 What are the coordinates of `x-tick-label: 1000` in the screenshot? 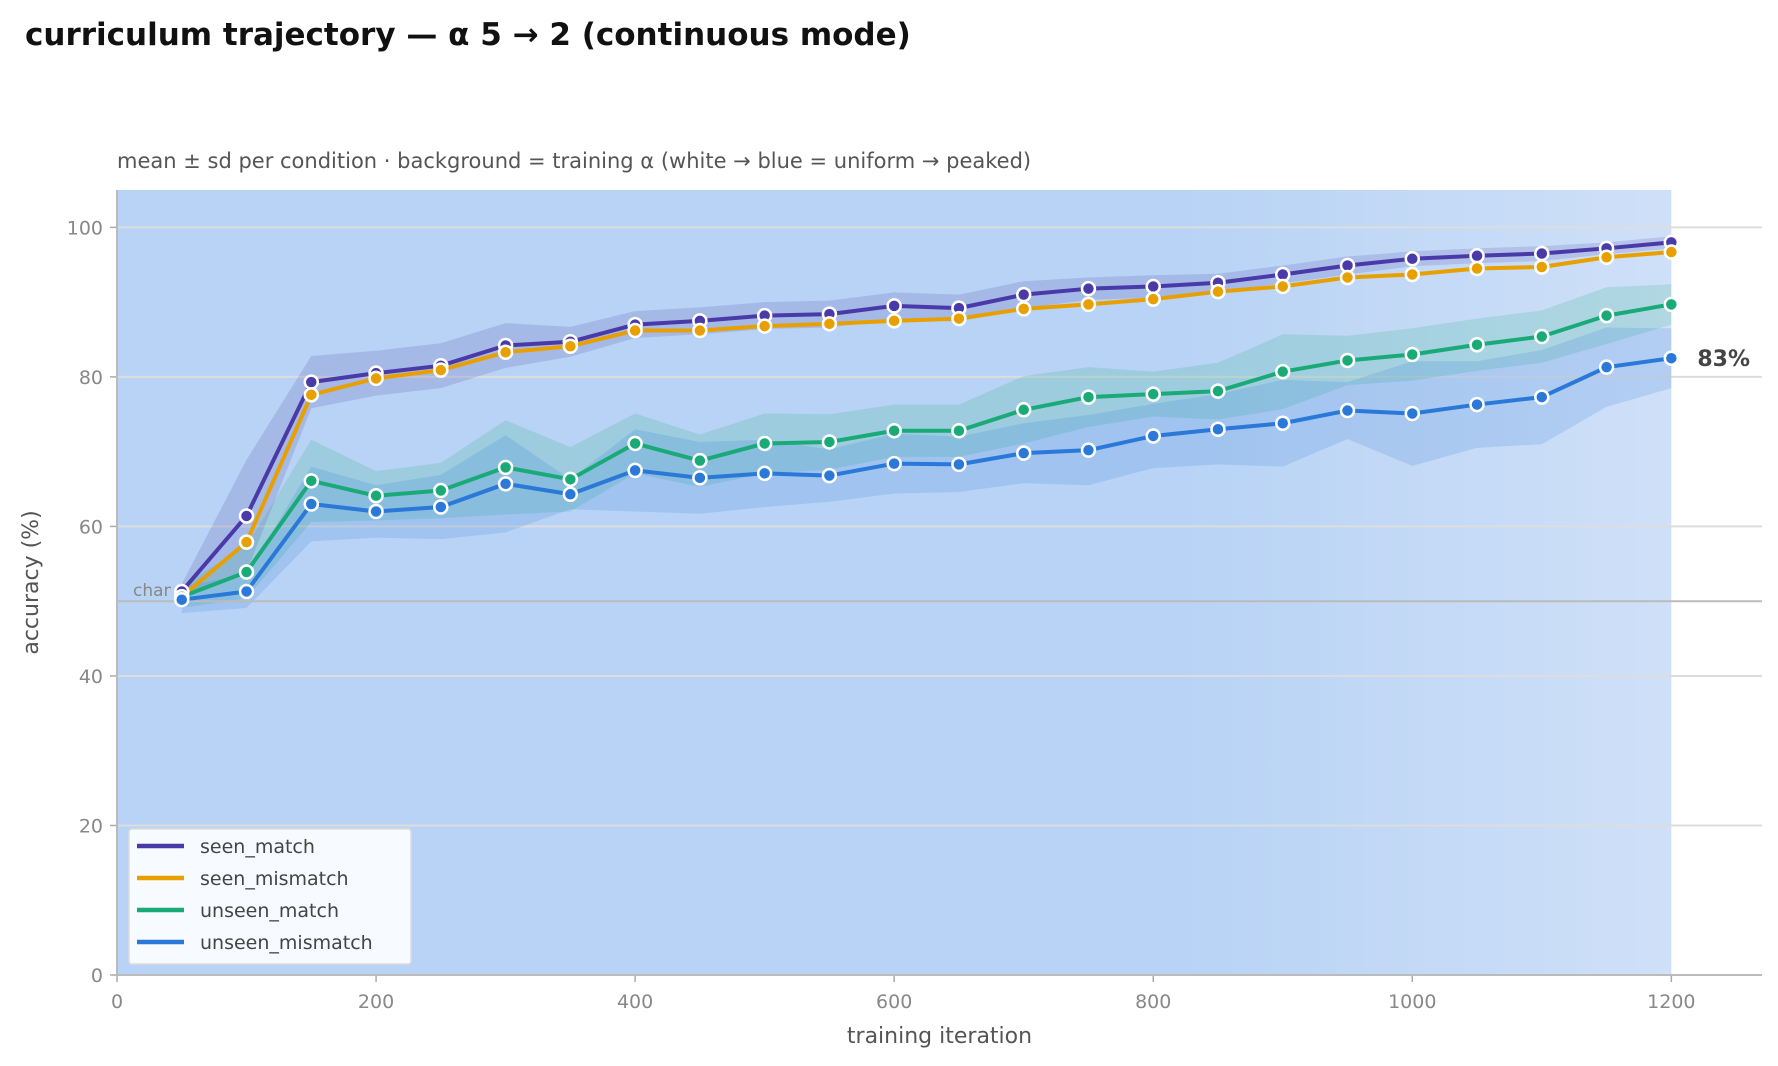 It's located at (1412, 1002).